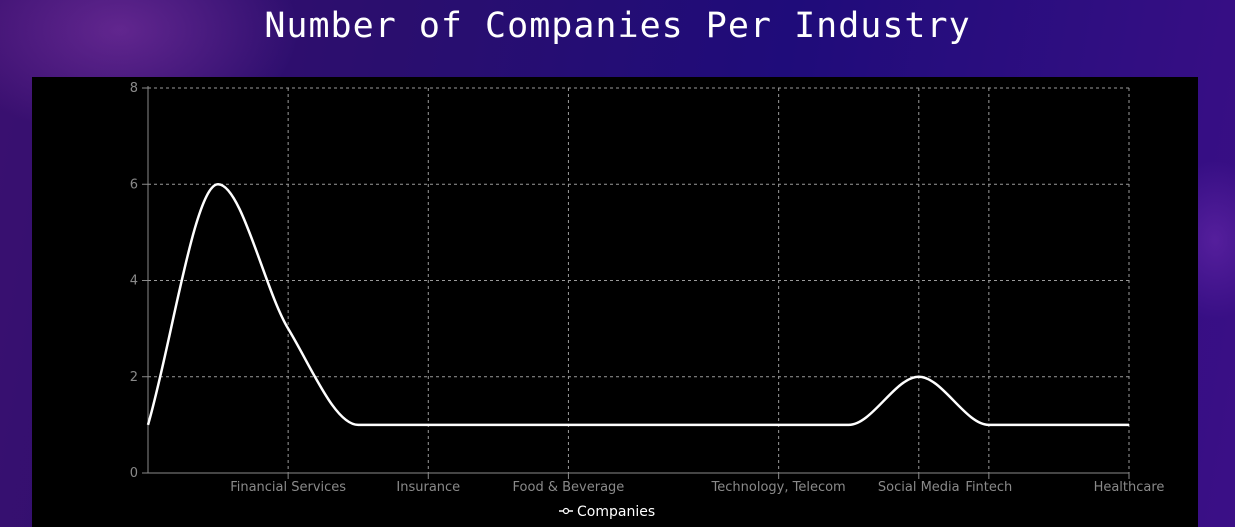 This screenshot has height=527, width=1235. Describe the element at coordinates (134, 377) in the screenshot. I see `y-tick-label: 2` at that location.